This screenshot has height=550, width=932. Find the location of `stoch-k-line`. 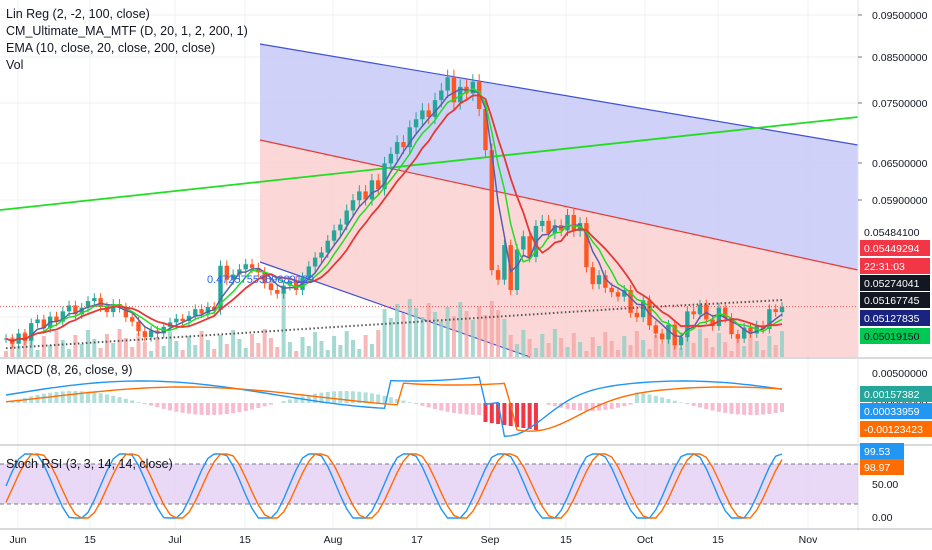

stoch-k-line is located at coordinates (394, 486).